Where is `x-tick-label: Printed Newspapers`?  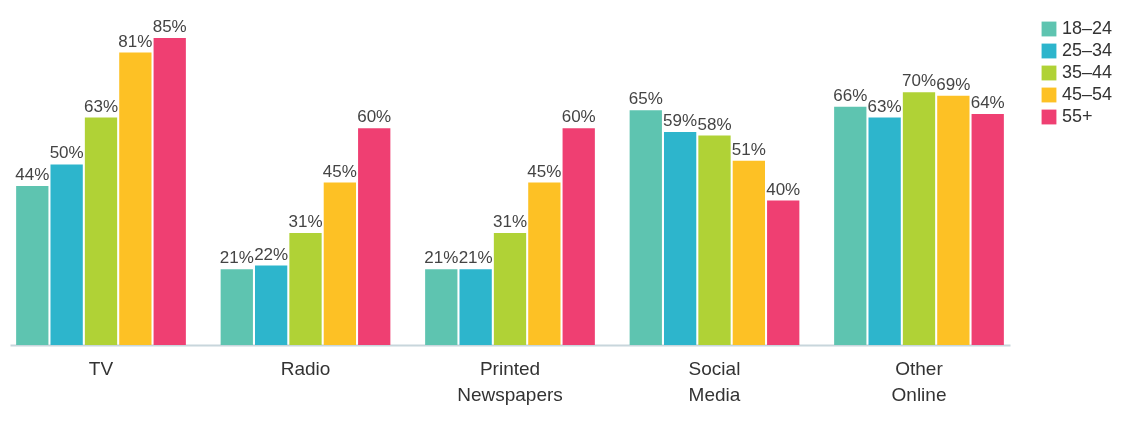 x-tick-label: Printed Newspapers is located at coordinates (510, 381).